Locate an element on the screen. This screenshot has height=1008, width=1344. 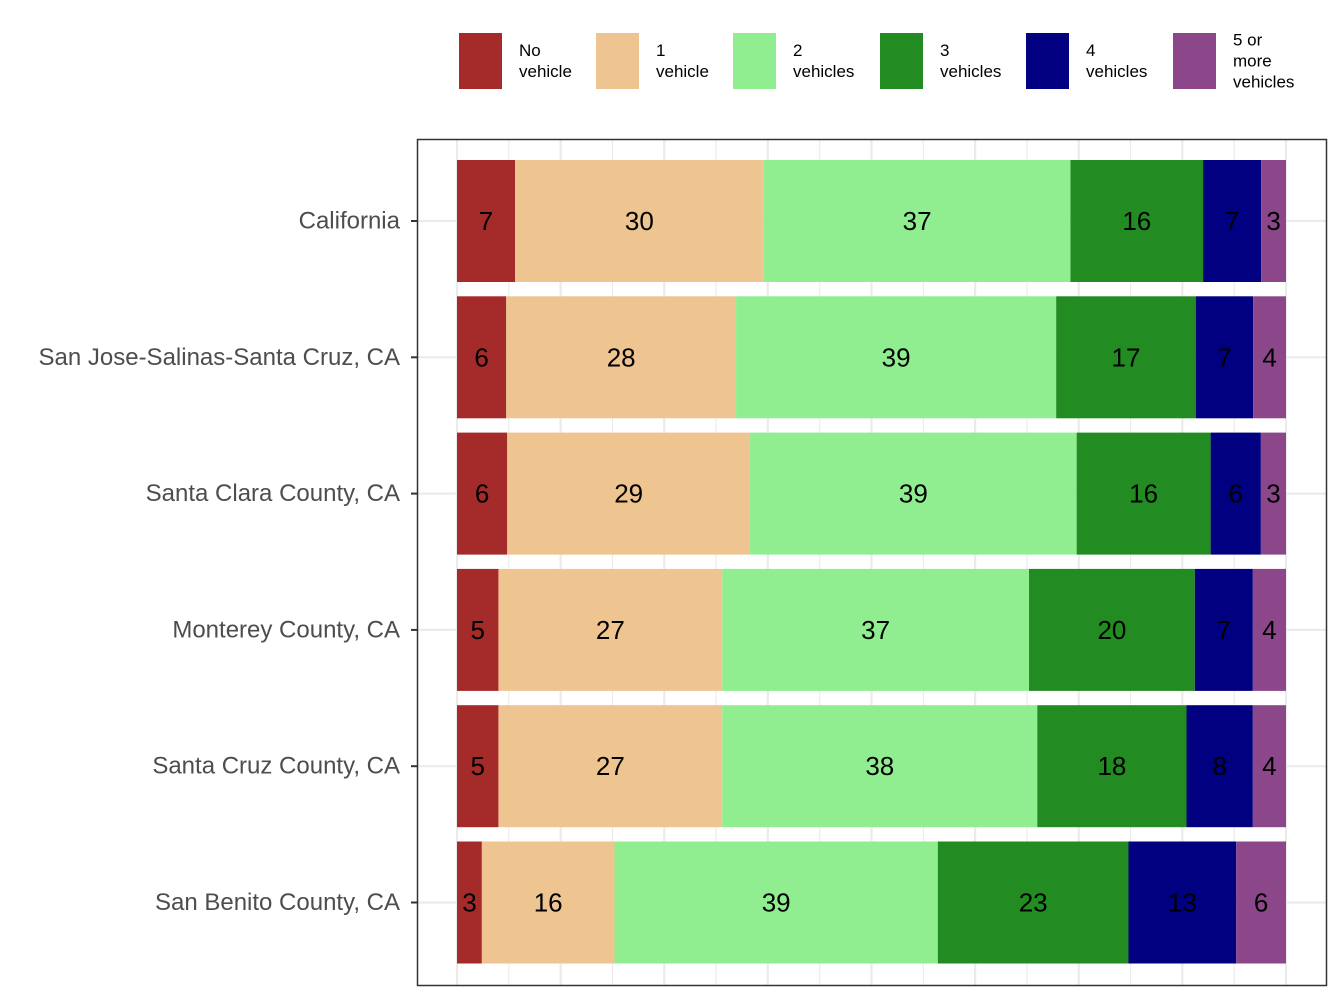
data-label: 20 is located at coordinates (1111, 630).